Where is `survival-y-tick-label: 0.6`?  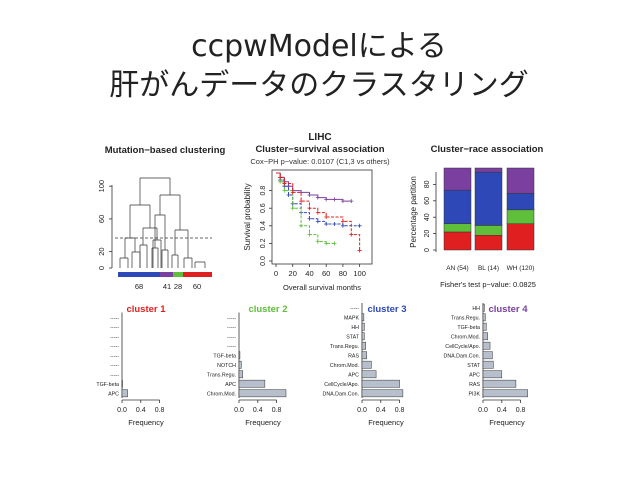
survival-y-tick-label: 0.6 is located at coordinates (263, 208).